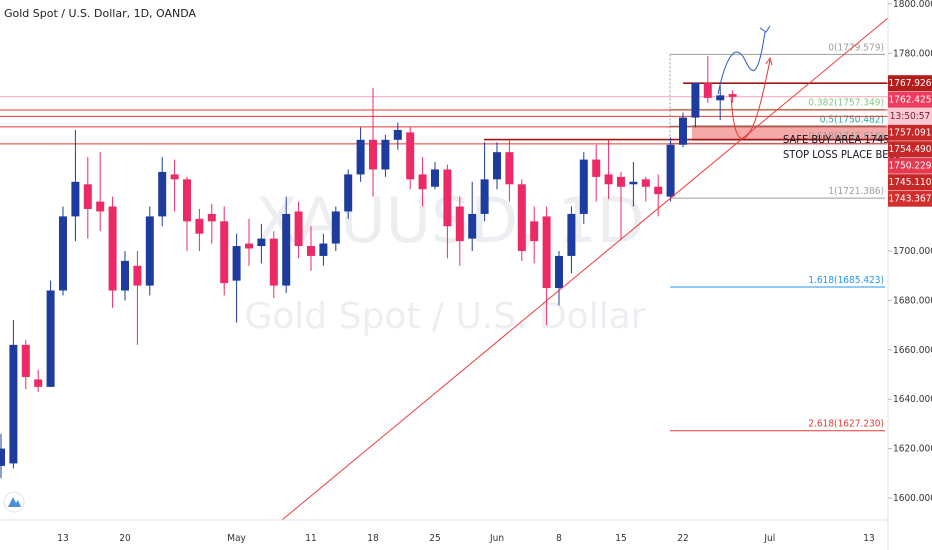 The width and height of the screenshot is (932, 550). I want to click on y-tick-label: 1700.000, so click(912, 251).